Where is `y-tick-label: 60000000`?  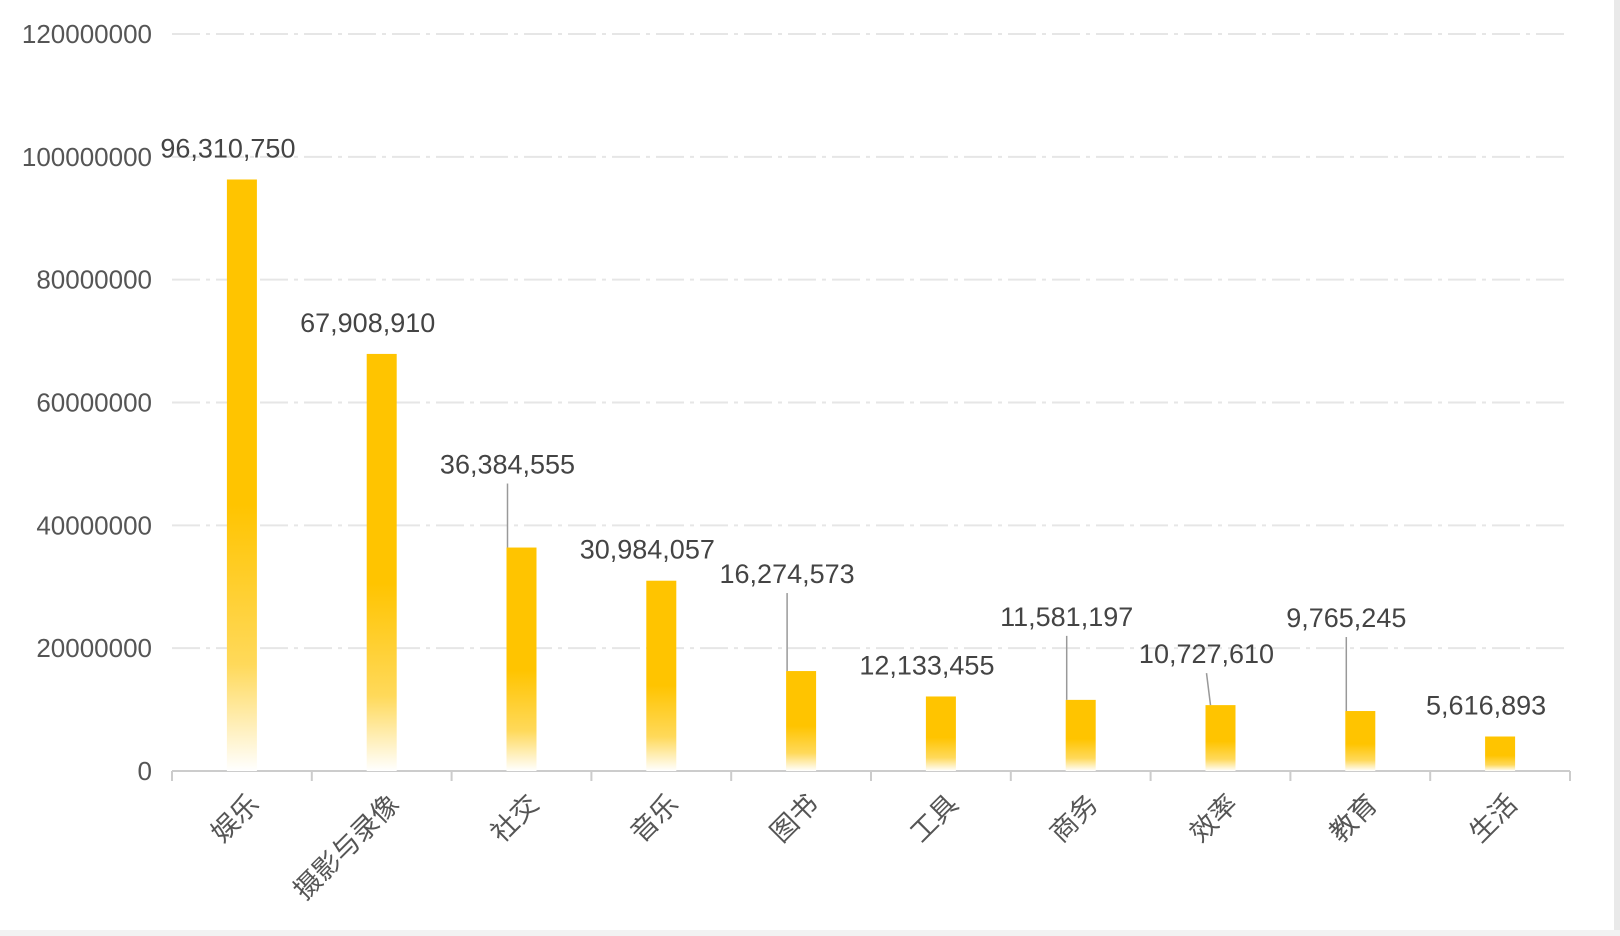
y-tick-label: 60000000 is located at coordinates (94, 403).